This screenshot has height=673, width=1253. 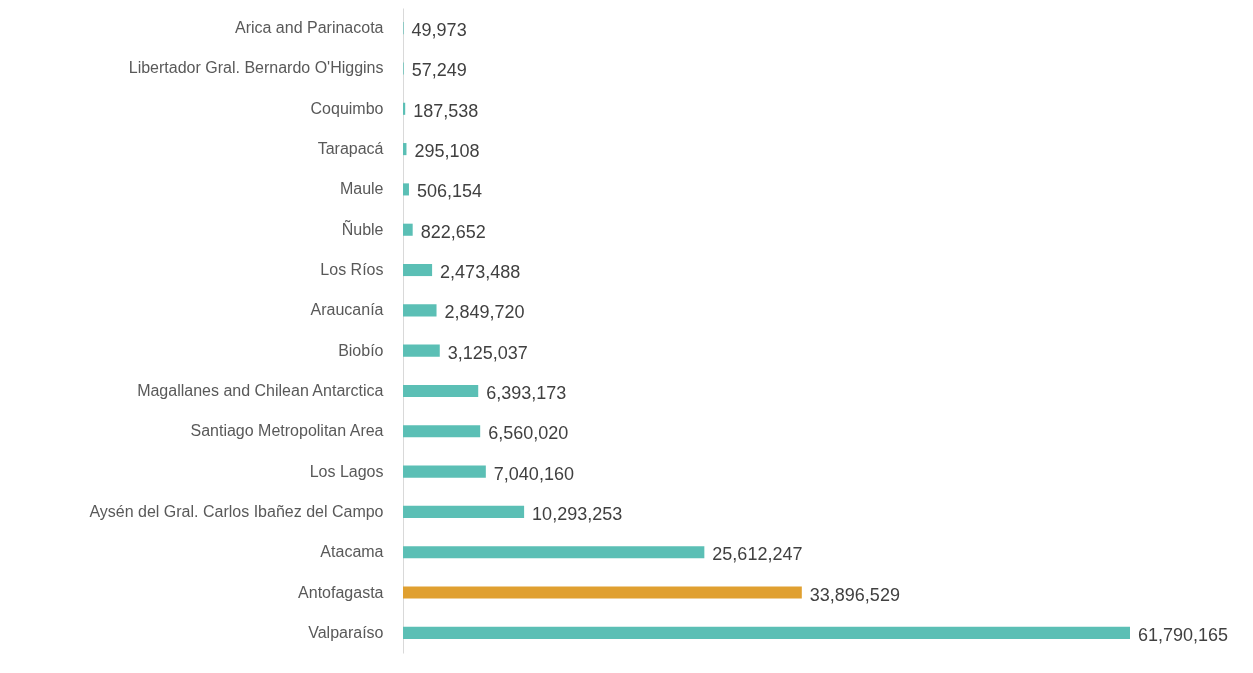 I want to click on data-label: 61,790,165, so click(x=1183, y=634).